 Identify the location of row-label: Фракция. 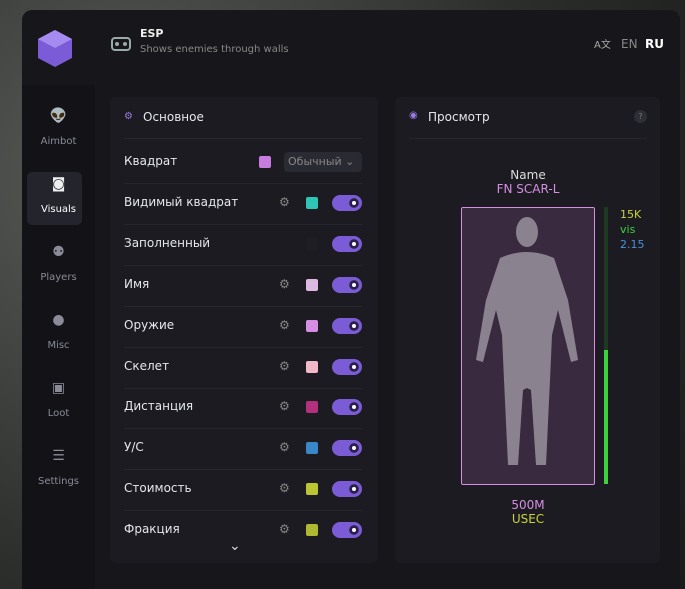
(152, 529).